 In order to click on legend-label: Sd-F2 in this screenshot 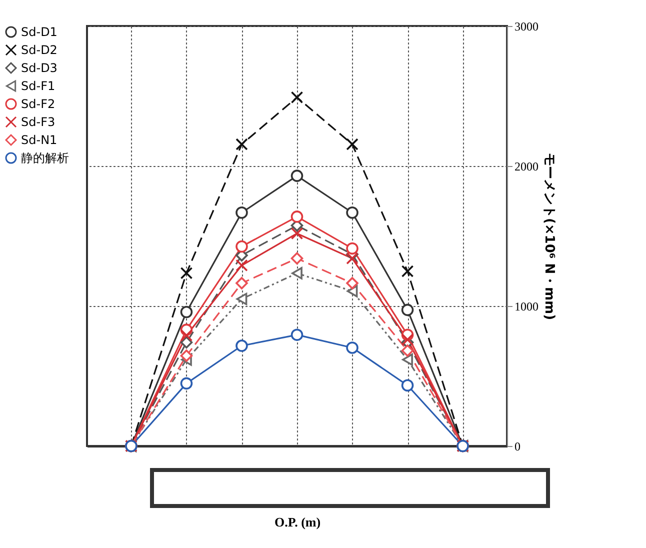, I will do `click(38, 104)`.